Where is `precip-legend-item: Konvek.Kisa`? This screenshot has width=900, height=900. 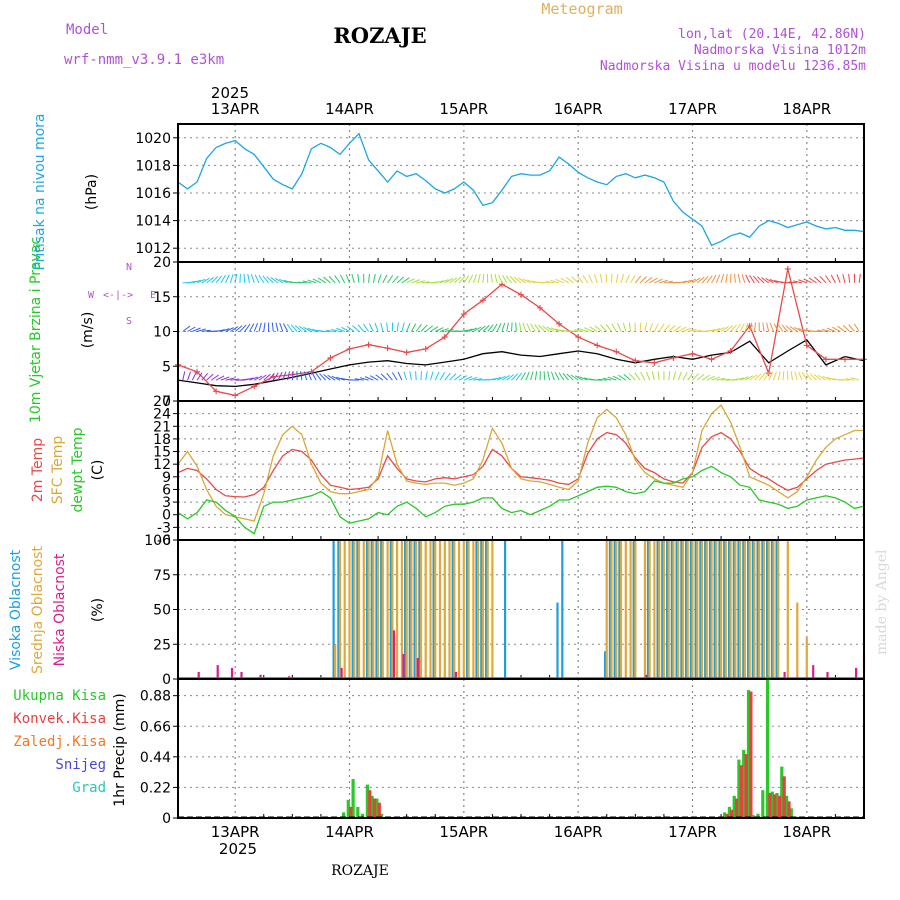 precip-legend-item: Konvek.Kisa is located at coordinates (59, 719).